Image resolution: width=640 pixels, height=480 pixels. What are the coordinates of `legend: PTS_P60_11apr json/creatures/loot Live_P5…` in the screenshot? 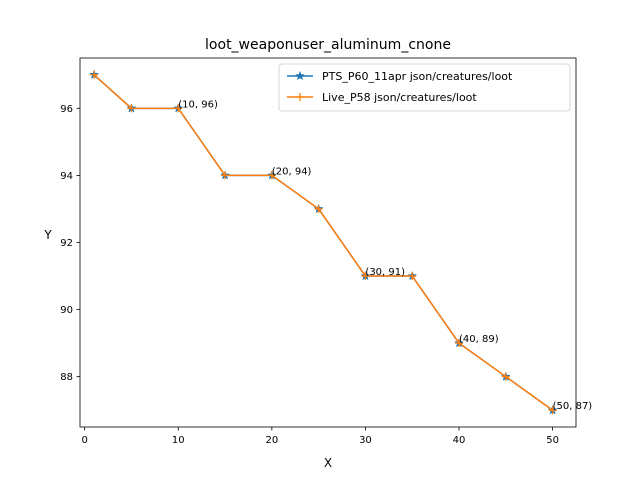 It's located at (424, 87).